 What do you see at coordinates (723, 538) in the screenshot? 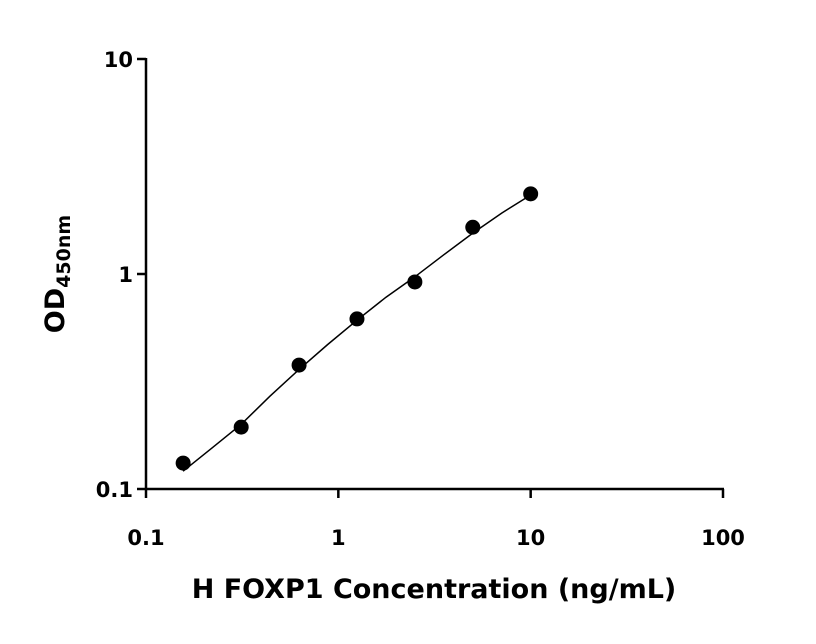
I see `x-tick-label: 100` at bounding box center [723, 538].